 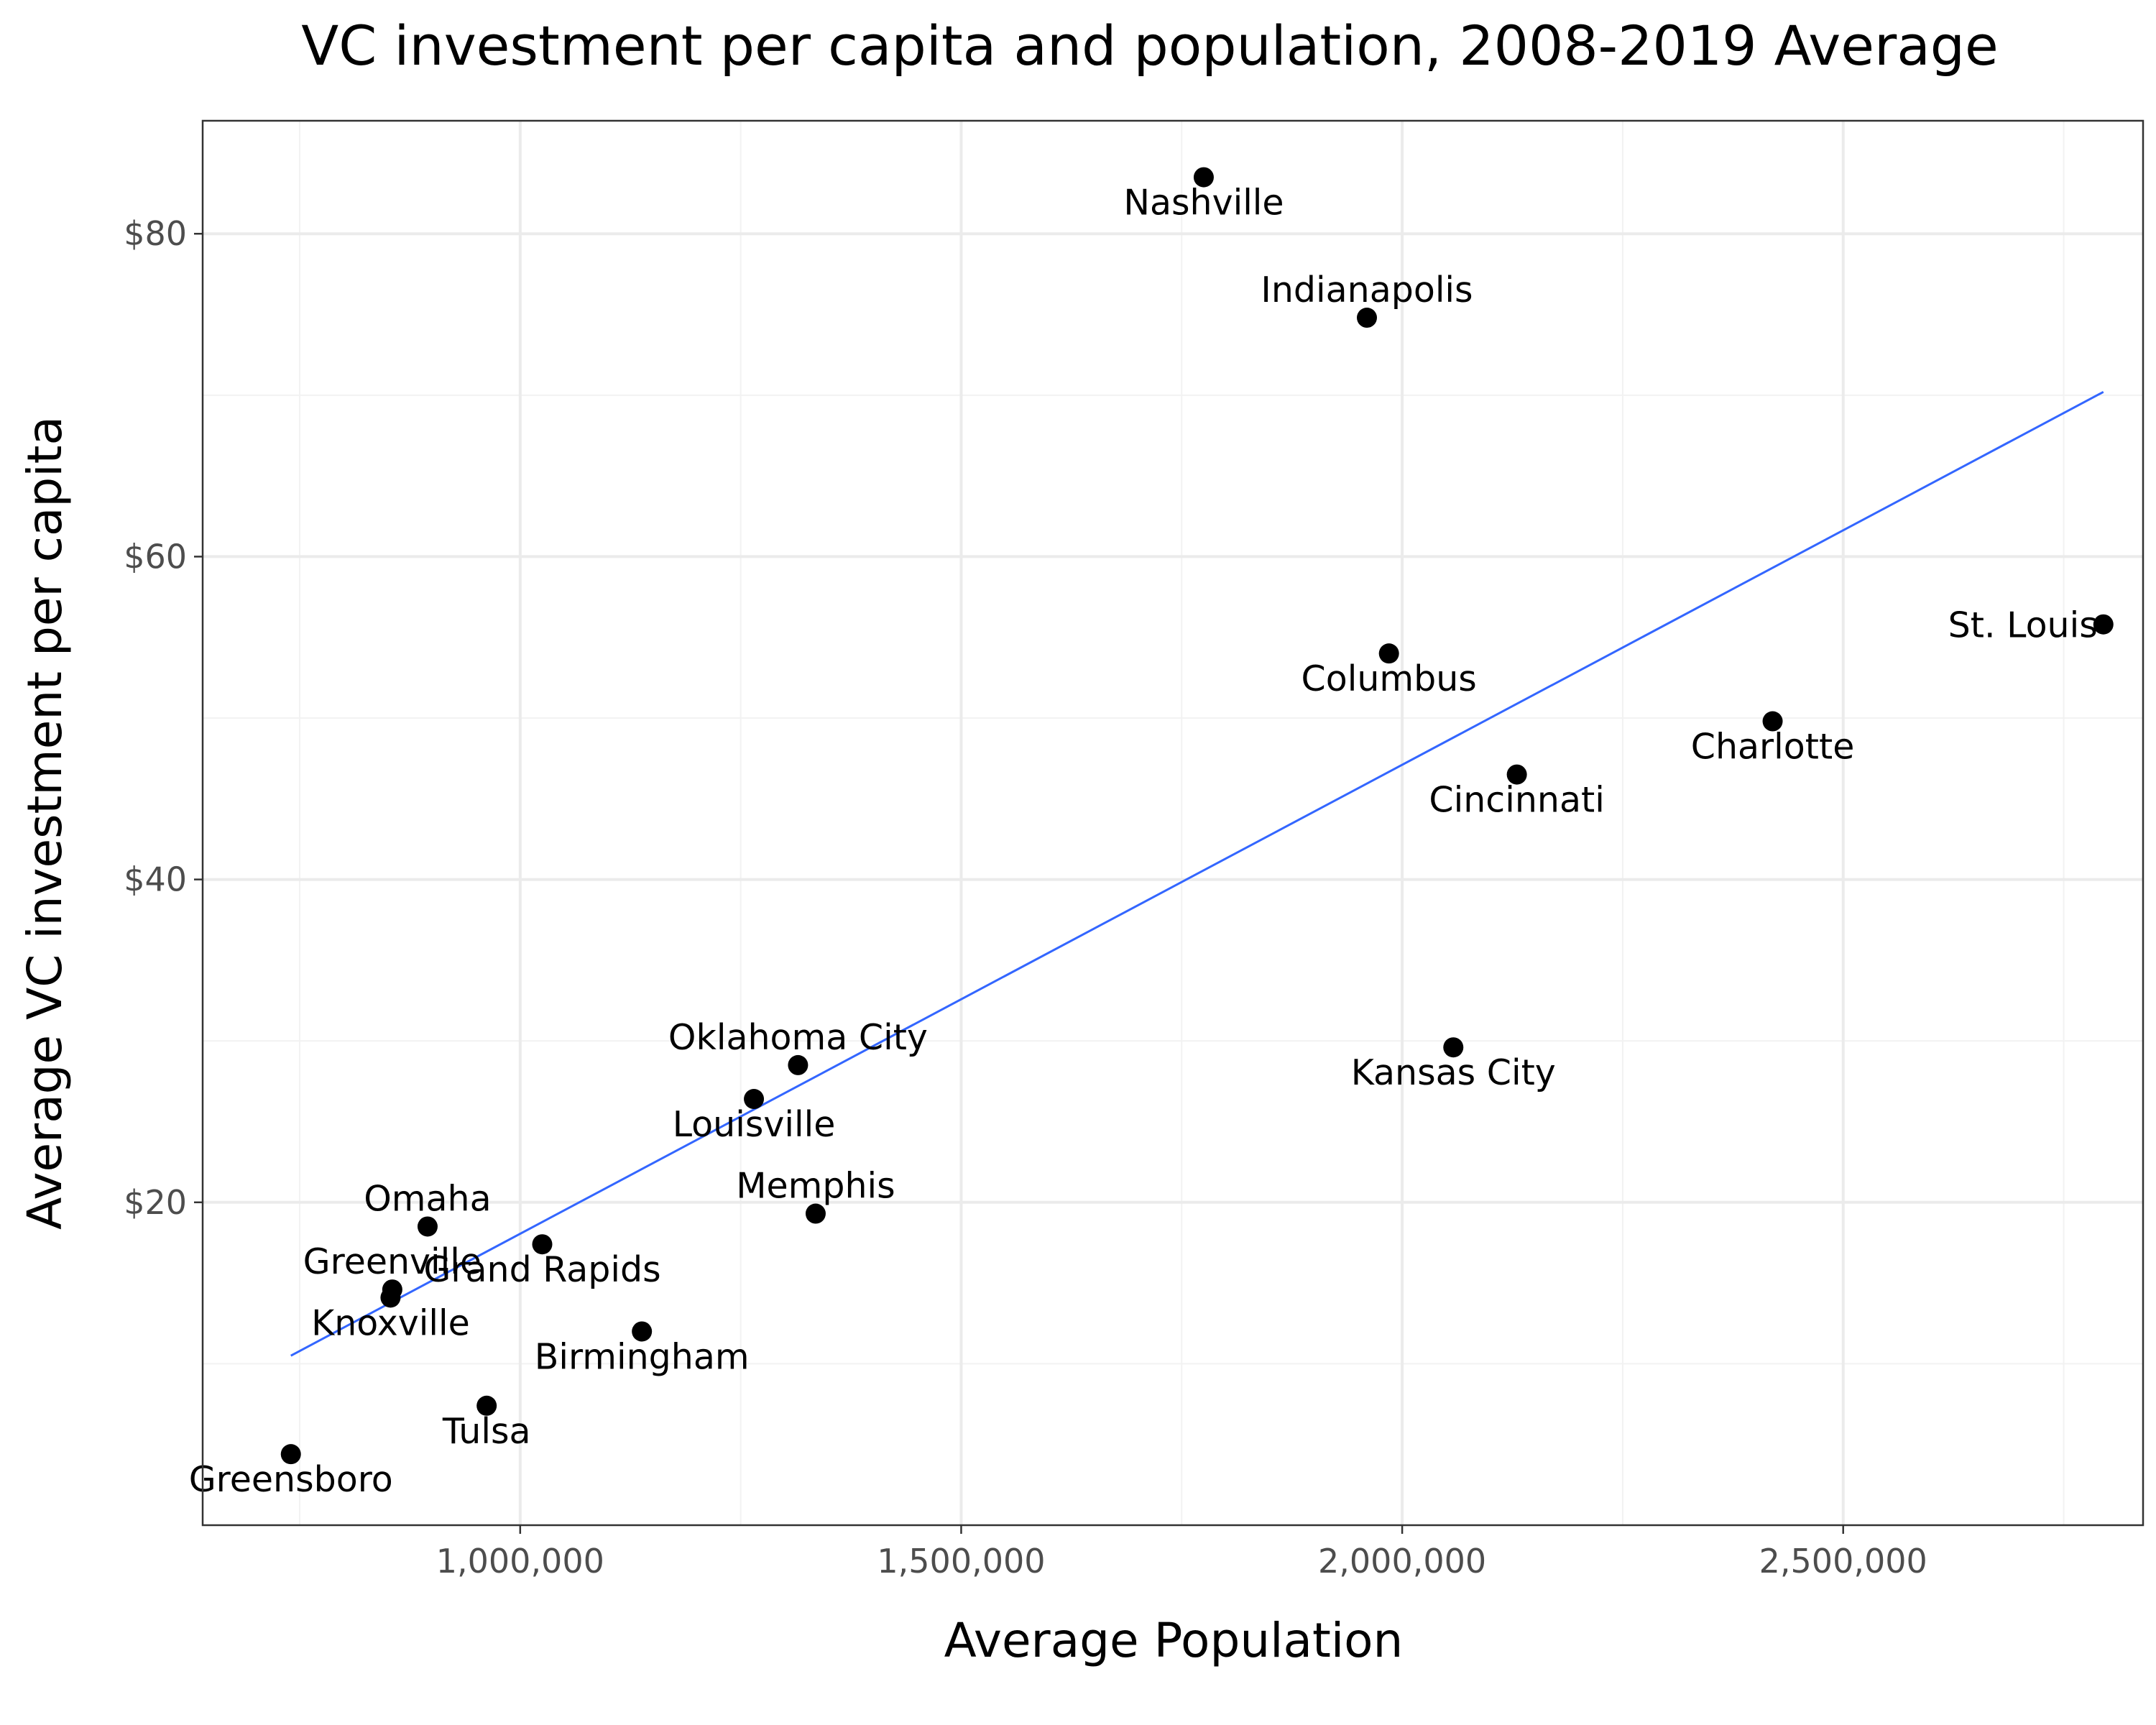 I want to click on y-axis: $20 $40 $60 $80, so click(x=163, y=718).